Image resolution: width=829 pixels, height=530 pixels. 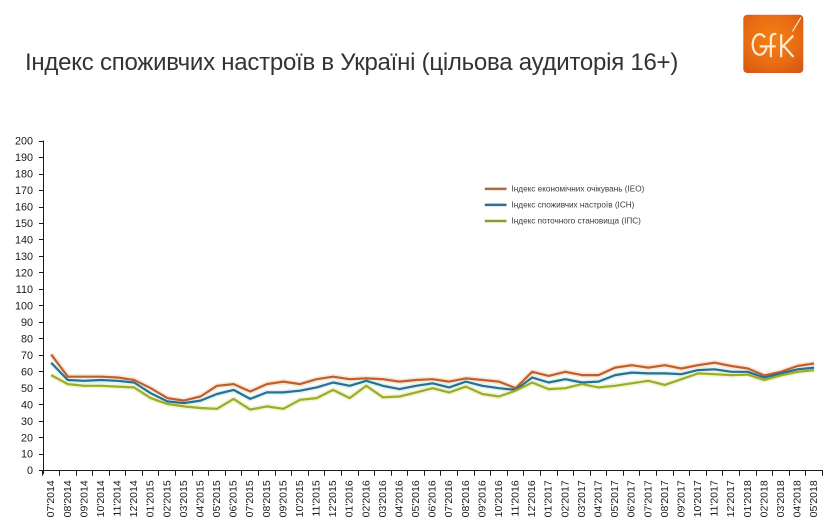 I want to click on svg-text: 01'2016, so click(x=350, y=498).